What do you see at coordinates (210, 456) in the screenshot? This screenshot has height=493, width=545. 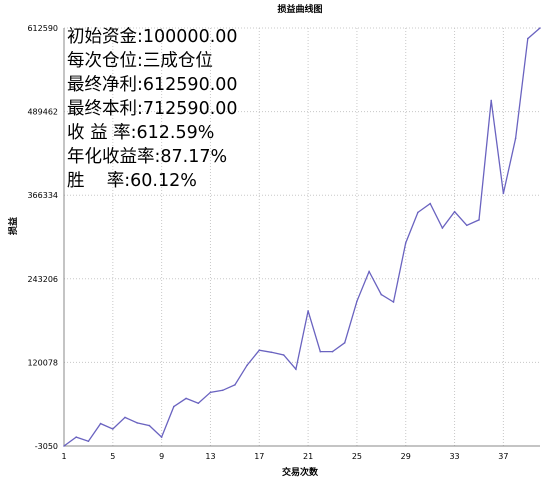 I see `x-tick-label: 13` at bounding box center [210, 456].